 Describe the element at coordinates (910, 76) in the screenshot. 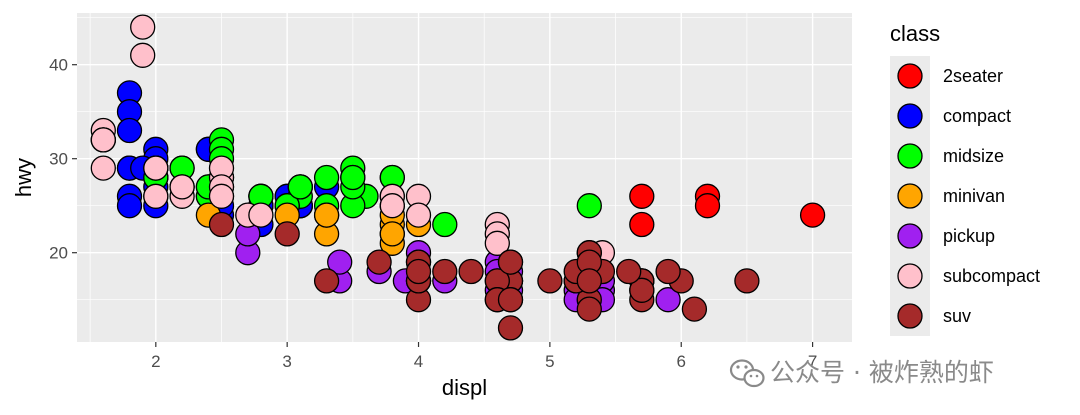

I see `legend-swatch-2seater` at that location.